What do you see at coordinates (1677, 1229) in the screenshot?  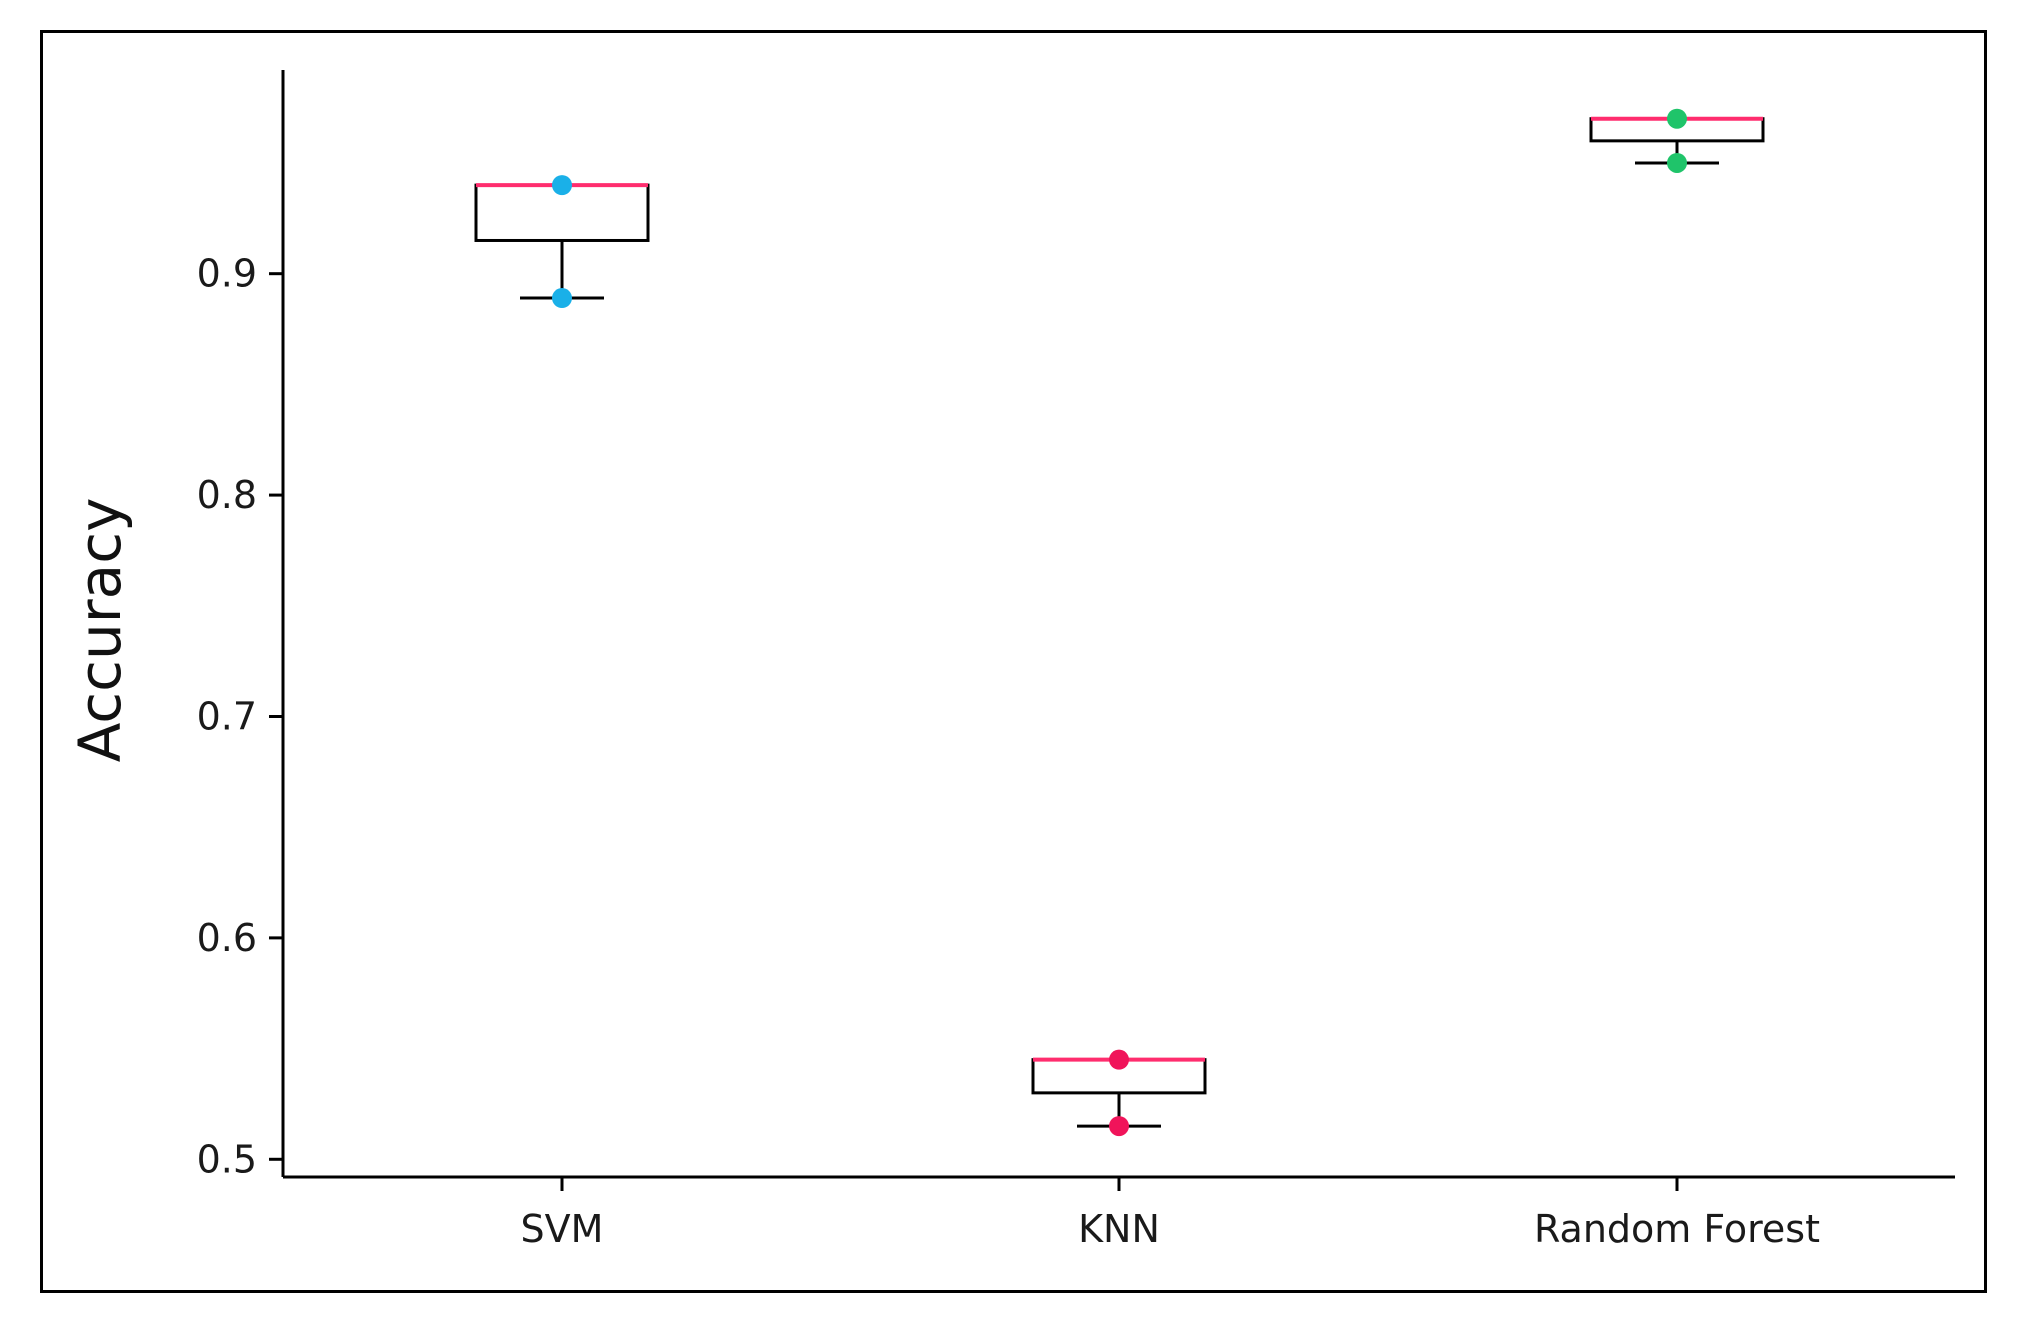 I see `x-tick-label-2: Random Forest` at bounding box center [1677, 1229].